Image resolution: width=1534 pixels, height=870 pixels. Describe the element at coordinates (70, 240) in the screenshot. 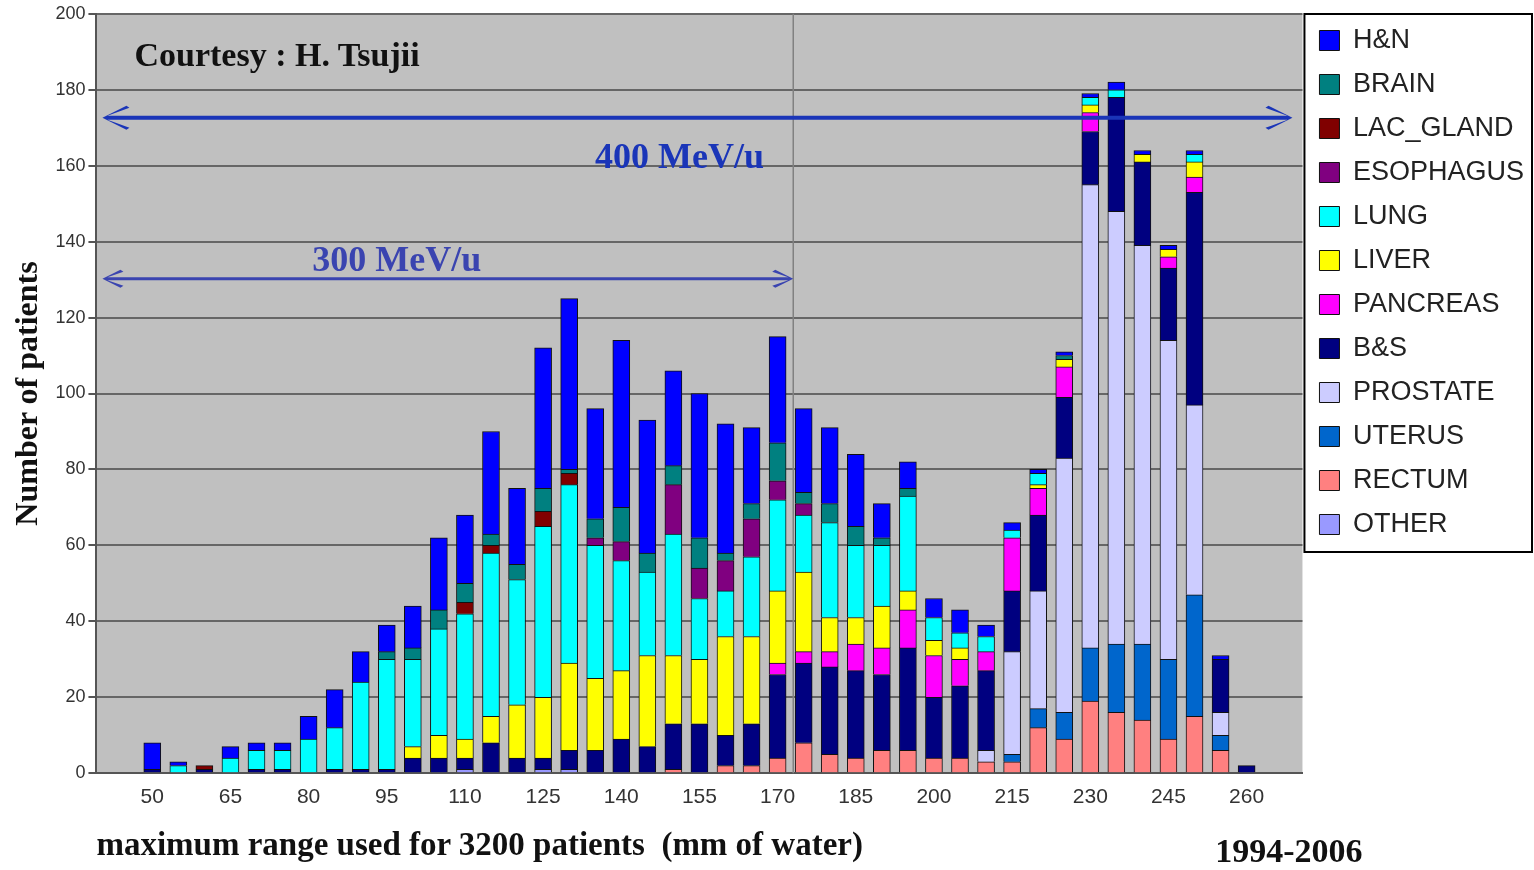

I see `y-tick-label: 140` at that location.